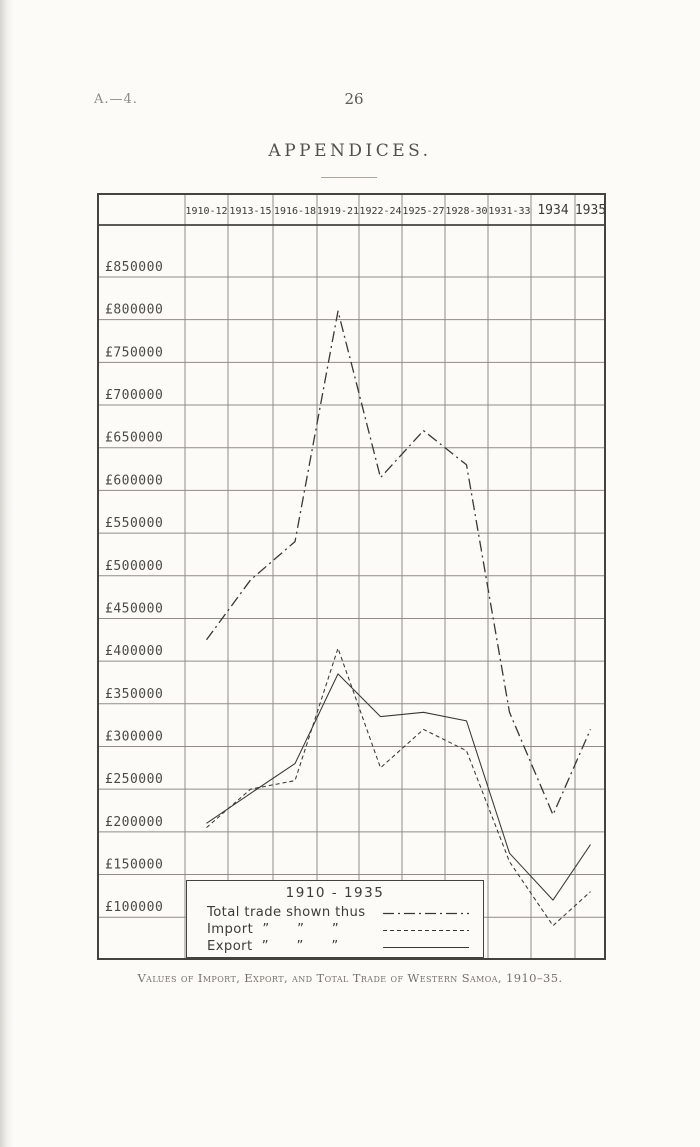 The image size is (700, 1147). I want to click on column-header: 1925-27, so click(423, 211).